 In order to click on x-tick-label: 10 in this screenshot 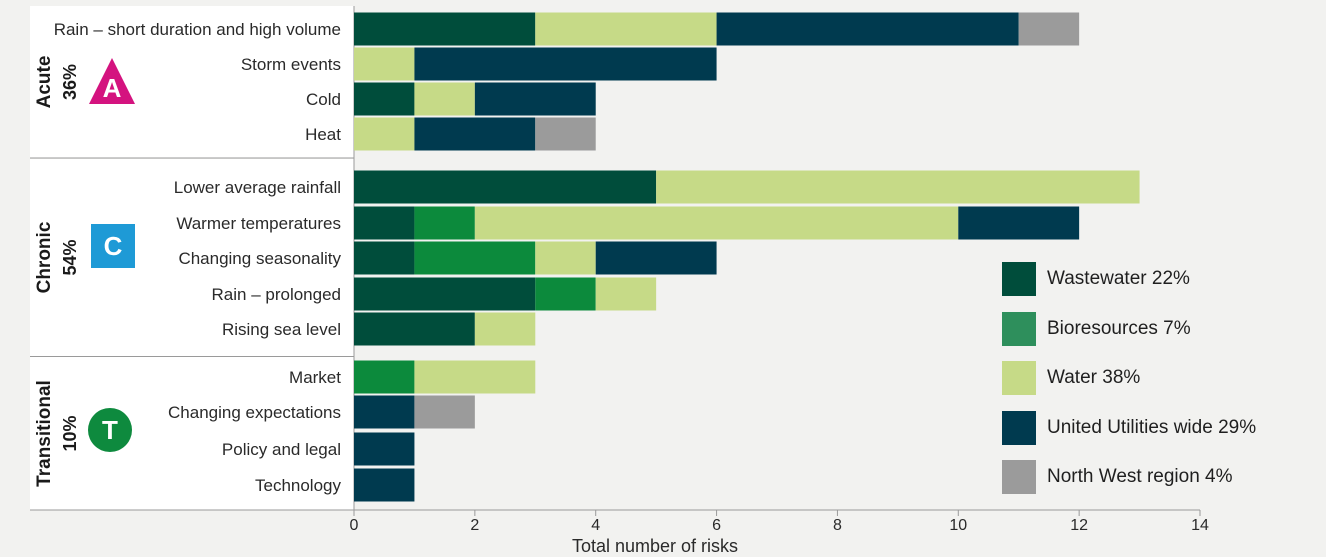, I will do `click(958, 525)`.